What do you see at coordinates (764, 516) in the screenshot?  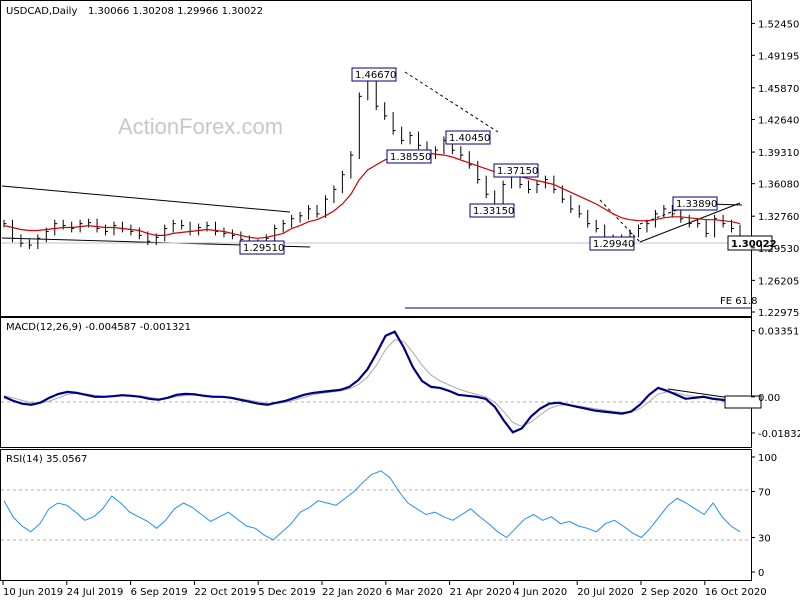 I see `rsi-y-axis: 100 70 30 0` at bounding box center [764, 516].